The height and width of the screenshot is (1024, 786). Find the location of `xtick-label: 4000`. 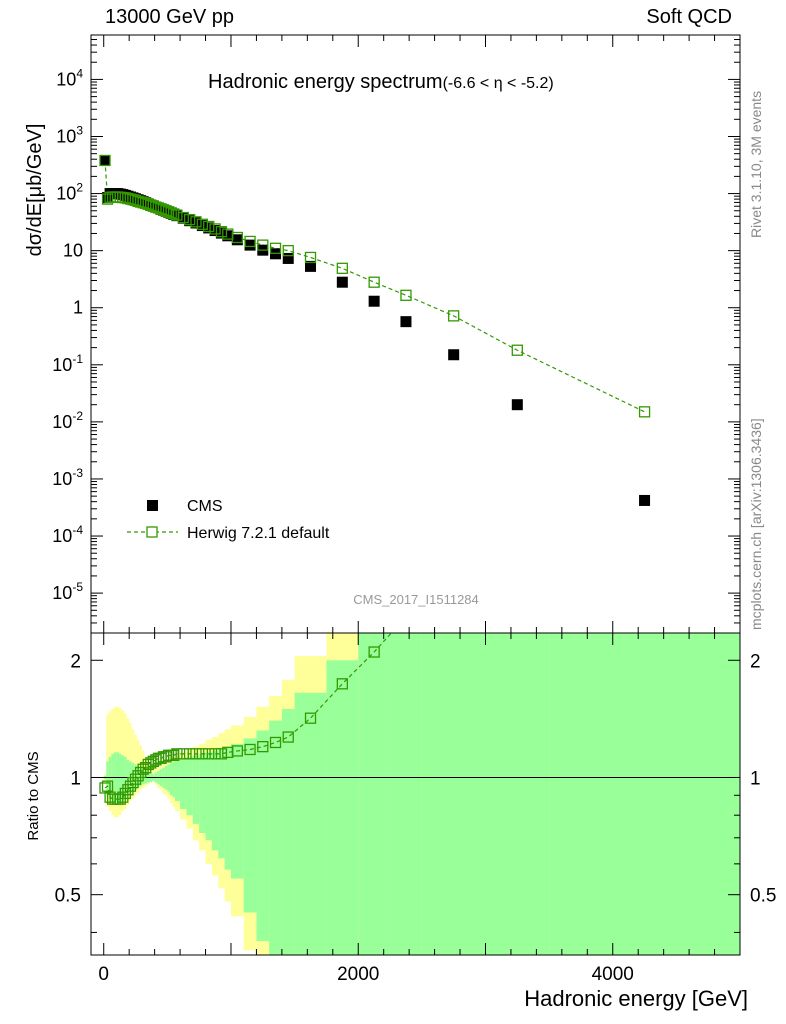

xtick-label: 4000 is located at coordinates (613, 974).